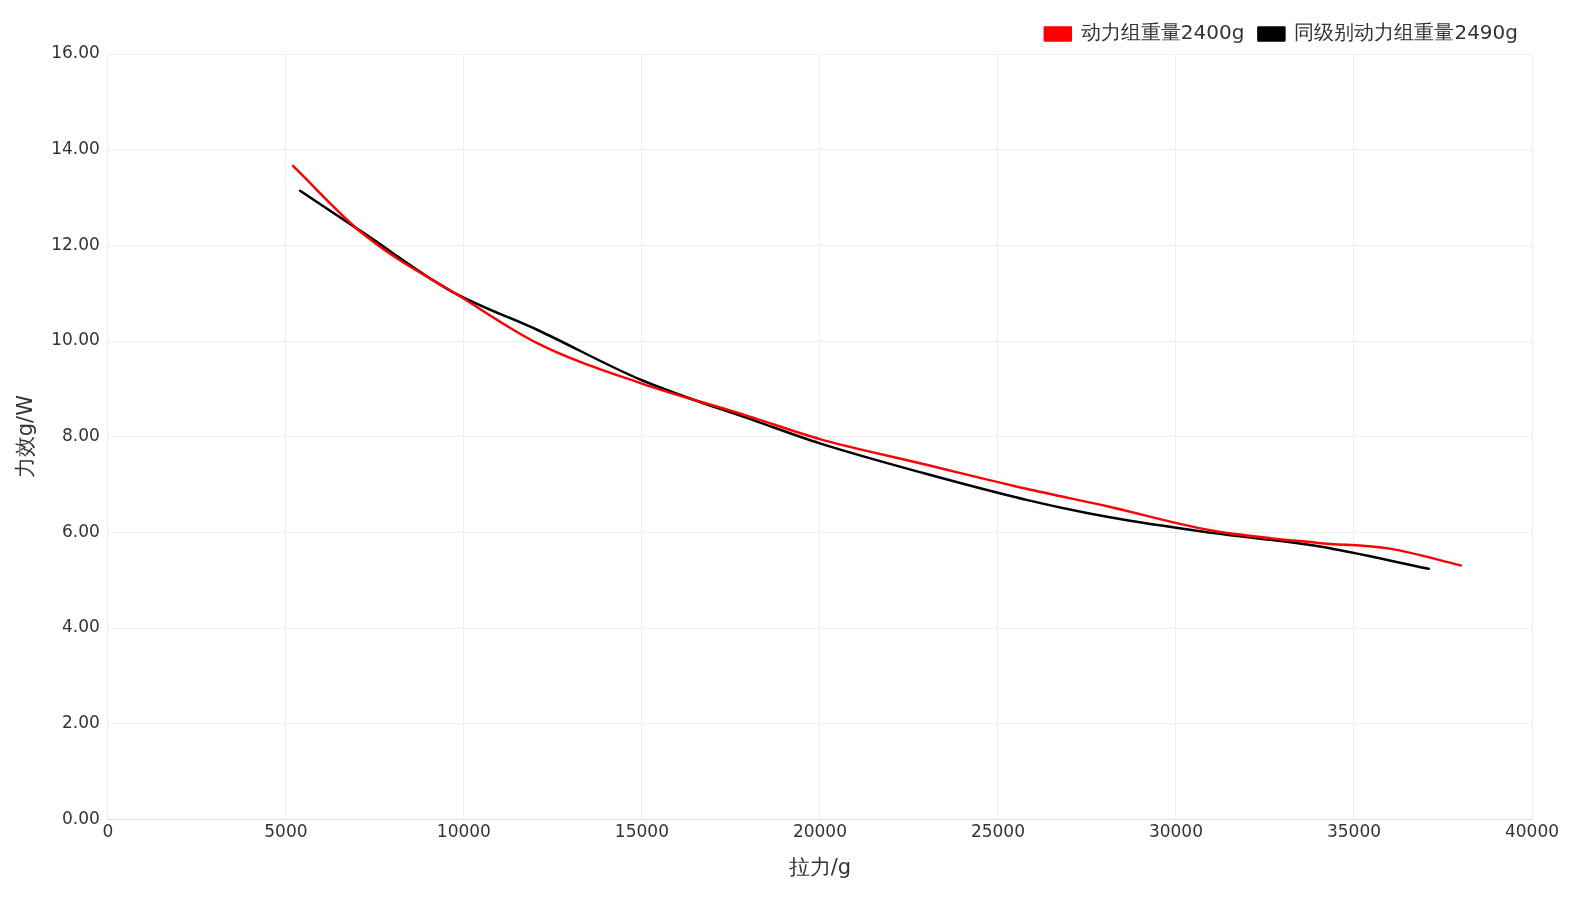 This screenshot has height=905, width=1592. What do you see at coordinates (1532, 831) in the screenshot?
I see `x-tick-label: 40000` at bounding box center [1532, 831].